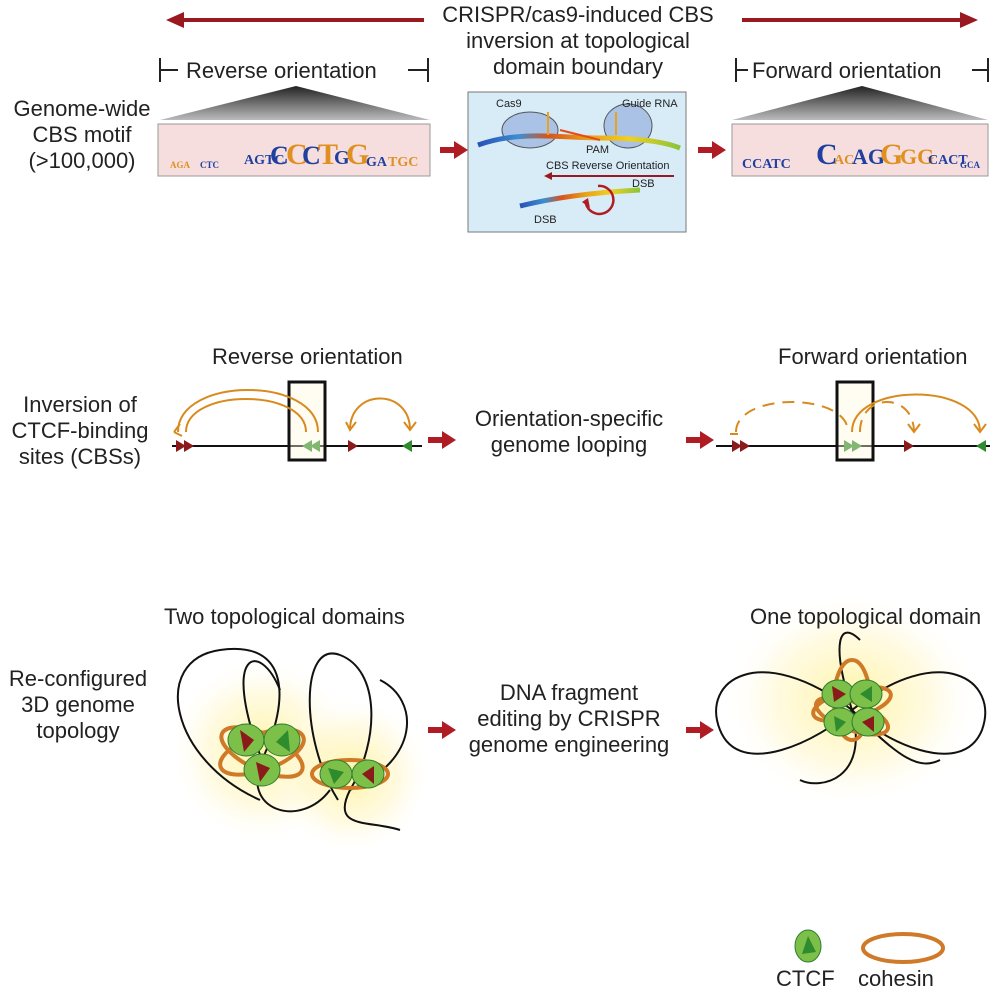 Image resolution: width=996 pixels, height=996 pixels. I want to click on reverse-motif-logo-box, so click(294, 150).